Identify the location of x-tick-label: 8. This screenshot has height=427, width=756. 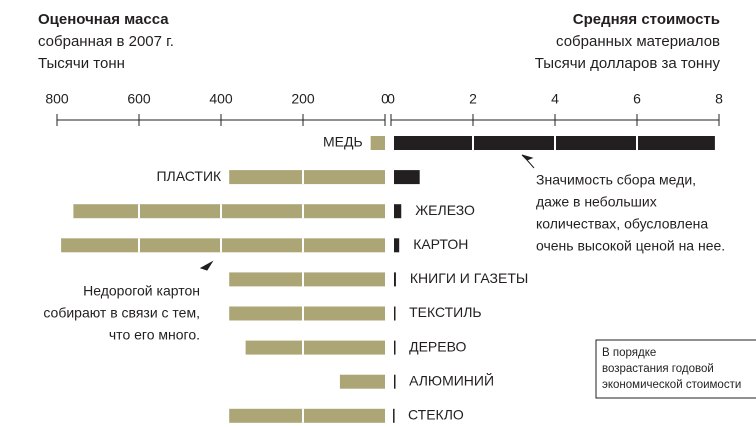
(719, 99).